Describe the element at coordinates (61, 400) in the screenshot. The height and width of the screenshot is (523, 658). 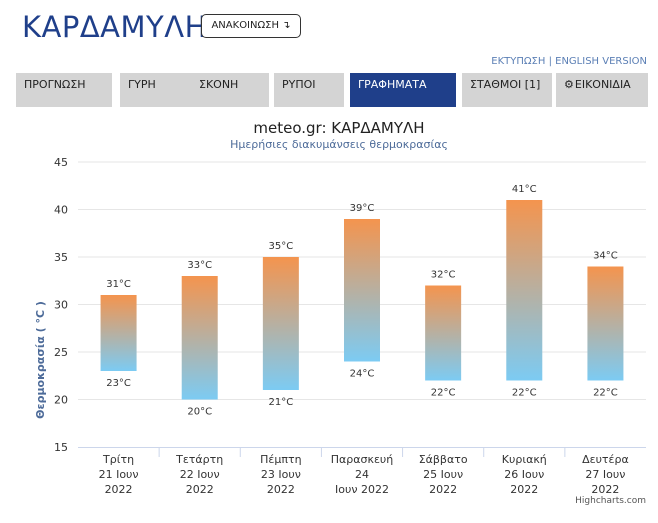
I see `y-tick-label: 20` at that location.